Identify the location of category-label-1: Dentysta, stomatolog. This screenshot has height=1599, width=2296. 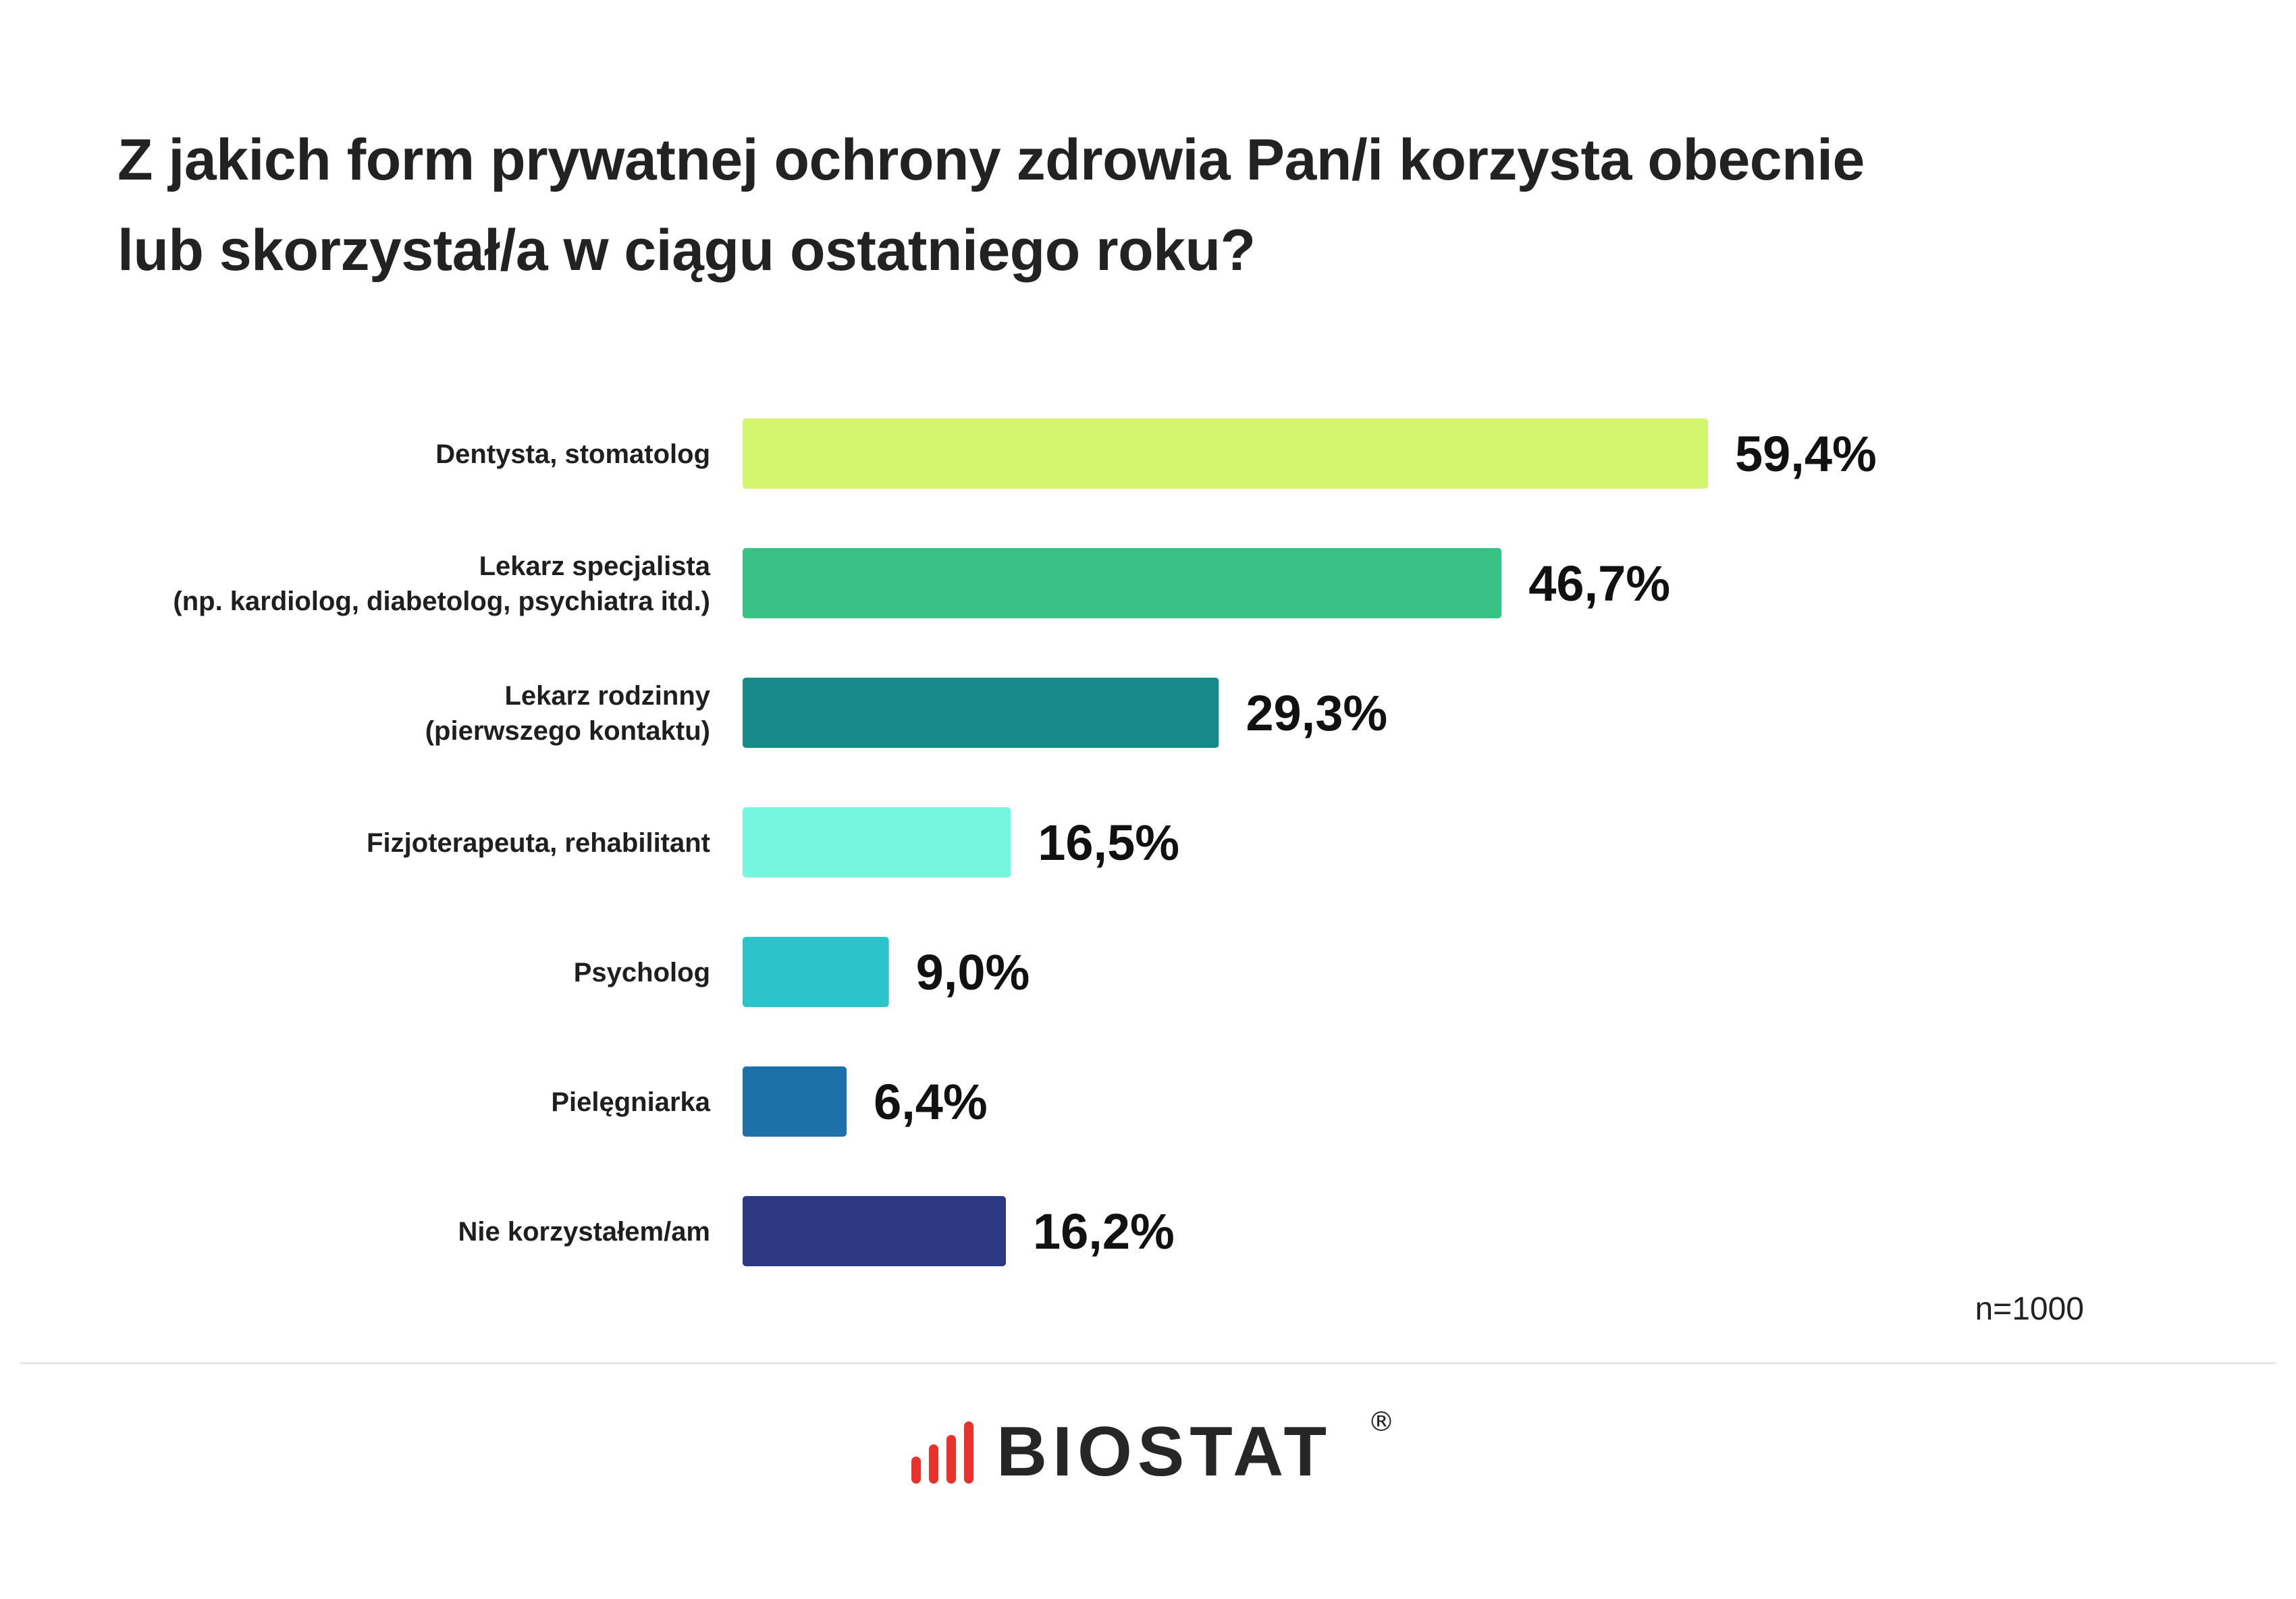
(572, 454).